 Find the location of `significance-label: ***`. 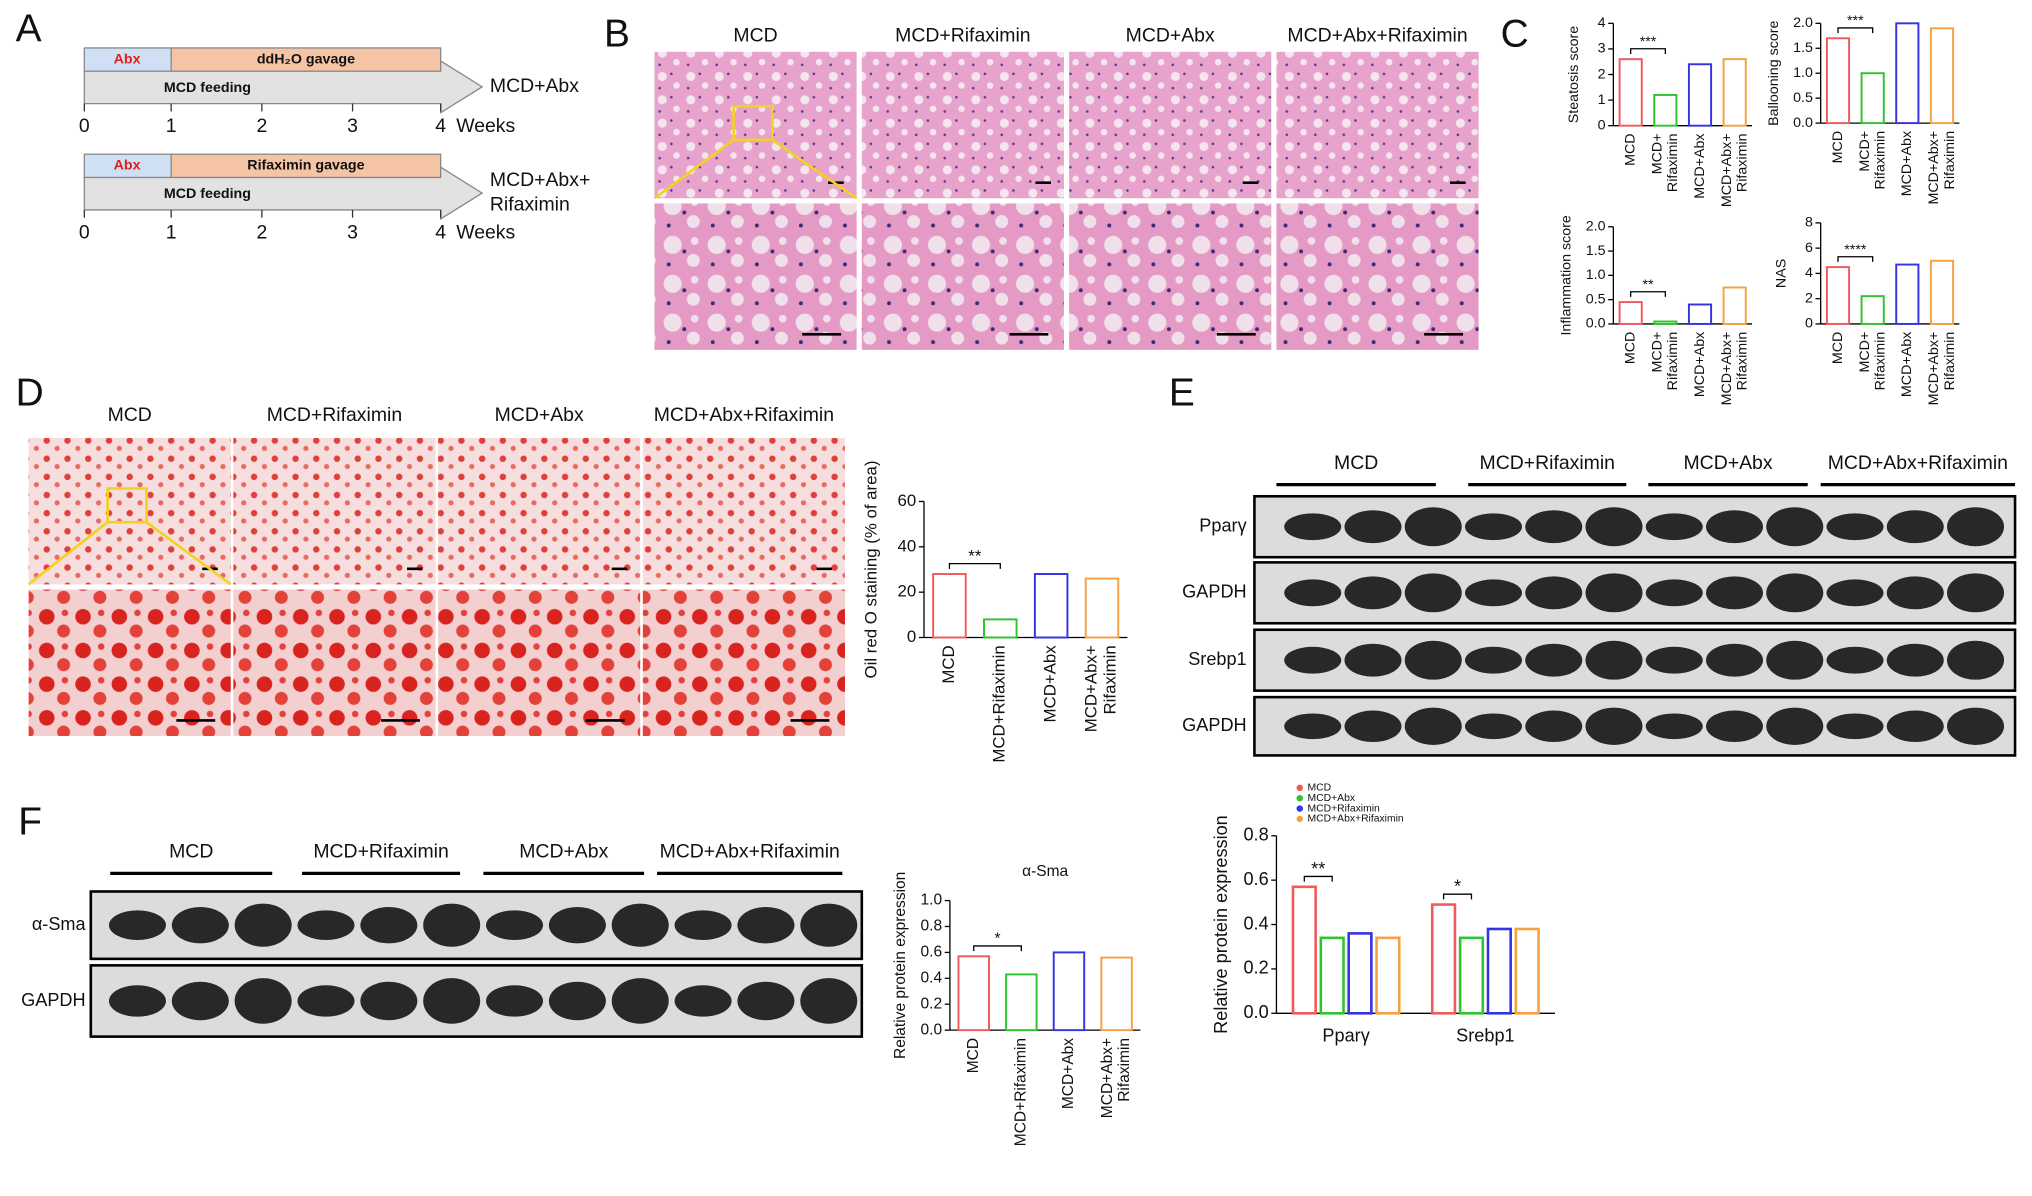

significance-label: *** is located at coordinates (1648, 42).